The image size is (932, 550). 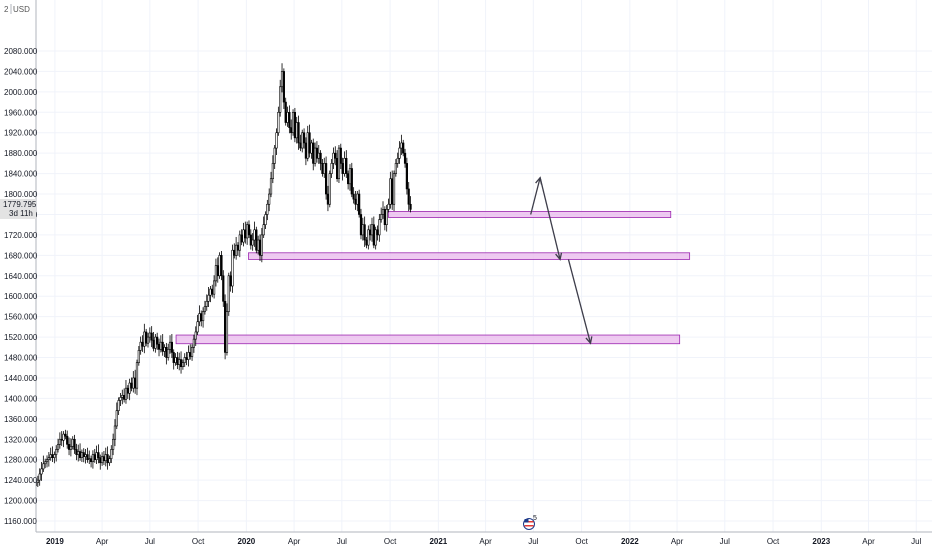 What do you see at coordinates (530, 522) in the screenshot?
I see `event-badge: 5` at bounding box center [530, 522].